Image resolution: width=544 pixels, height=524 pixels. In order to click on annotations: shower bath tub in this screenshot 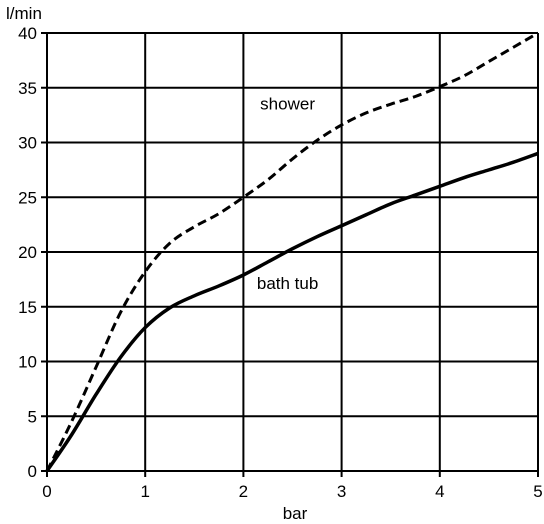, I will do `click(287, 194)`.